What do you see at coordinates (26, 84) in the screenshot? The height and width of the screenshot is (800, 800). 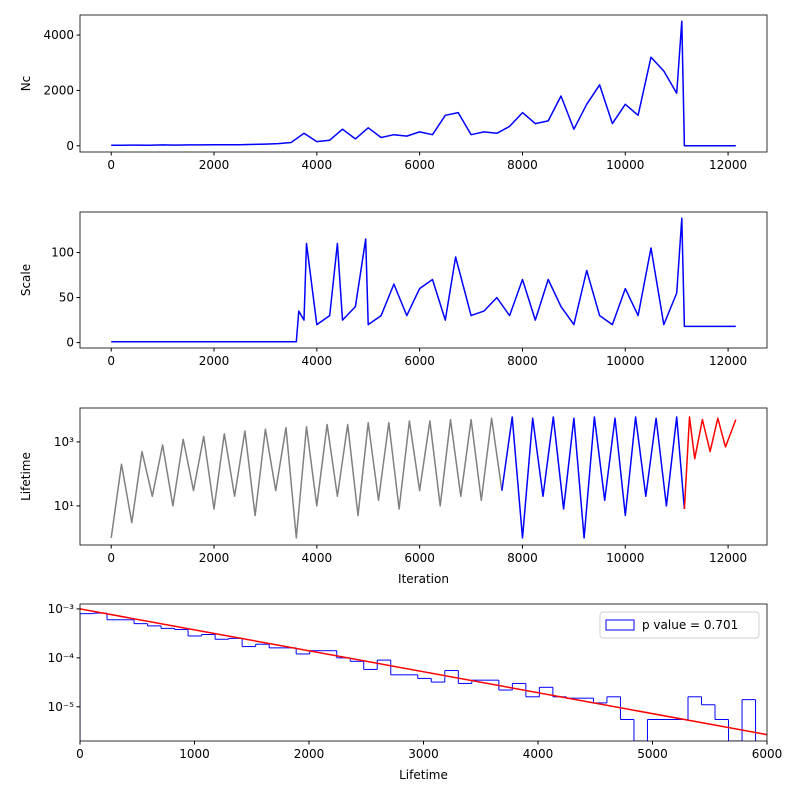 I see `y-axis-label: Nc` at bounding box center [26, 84].